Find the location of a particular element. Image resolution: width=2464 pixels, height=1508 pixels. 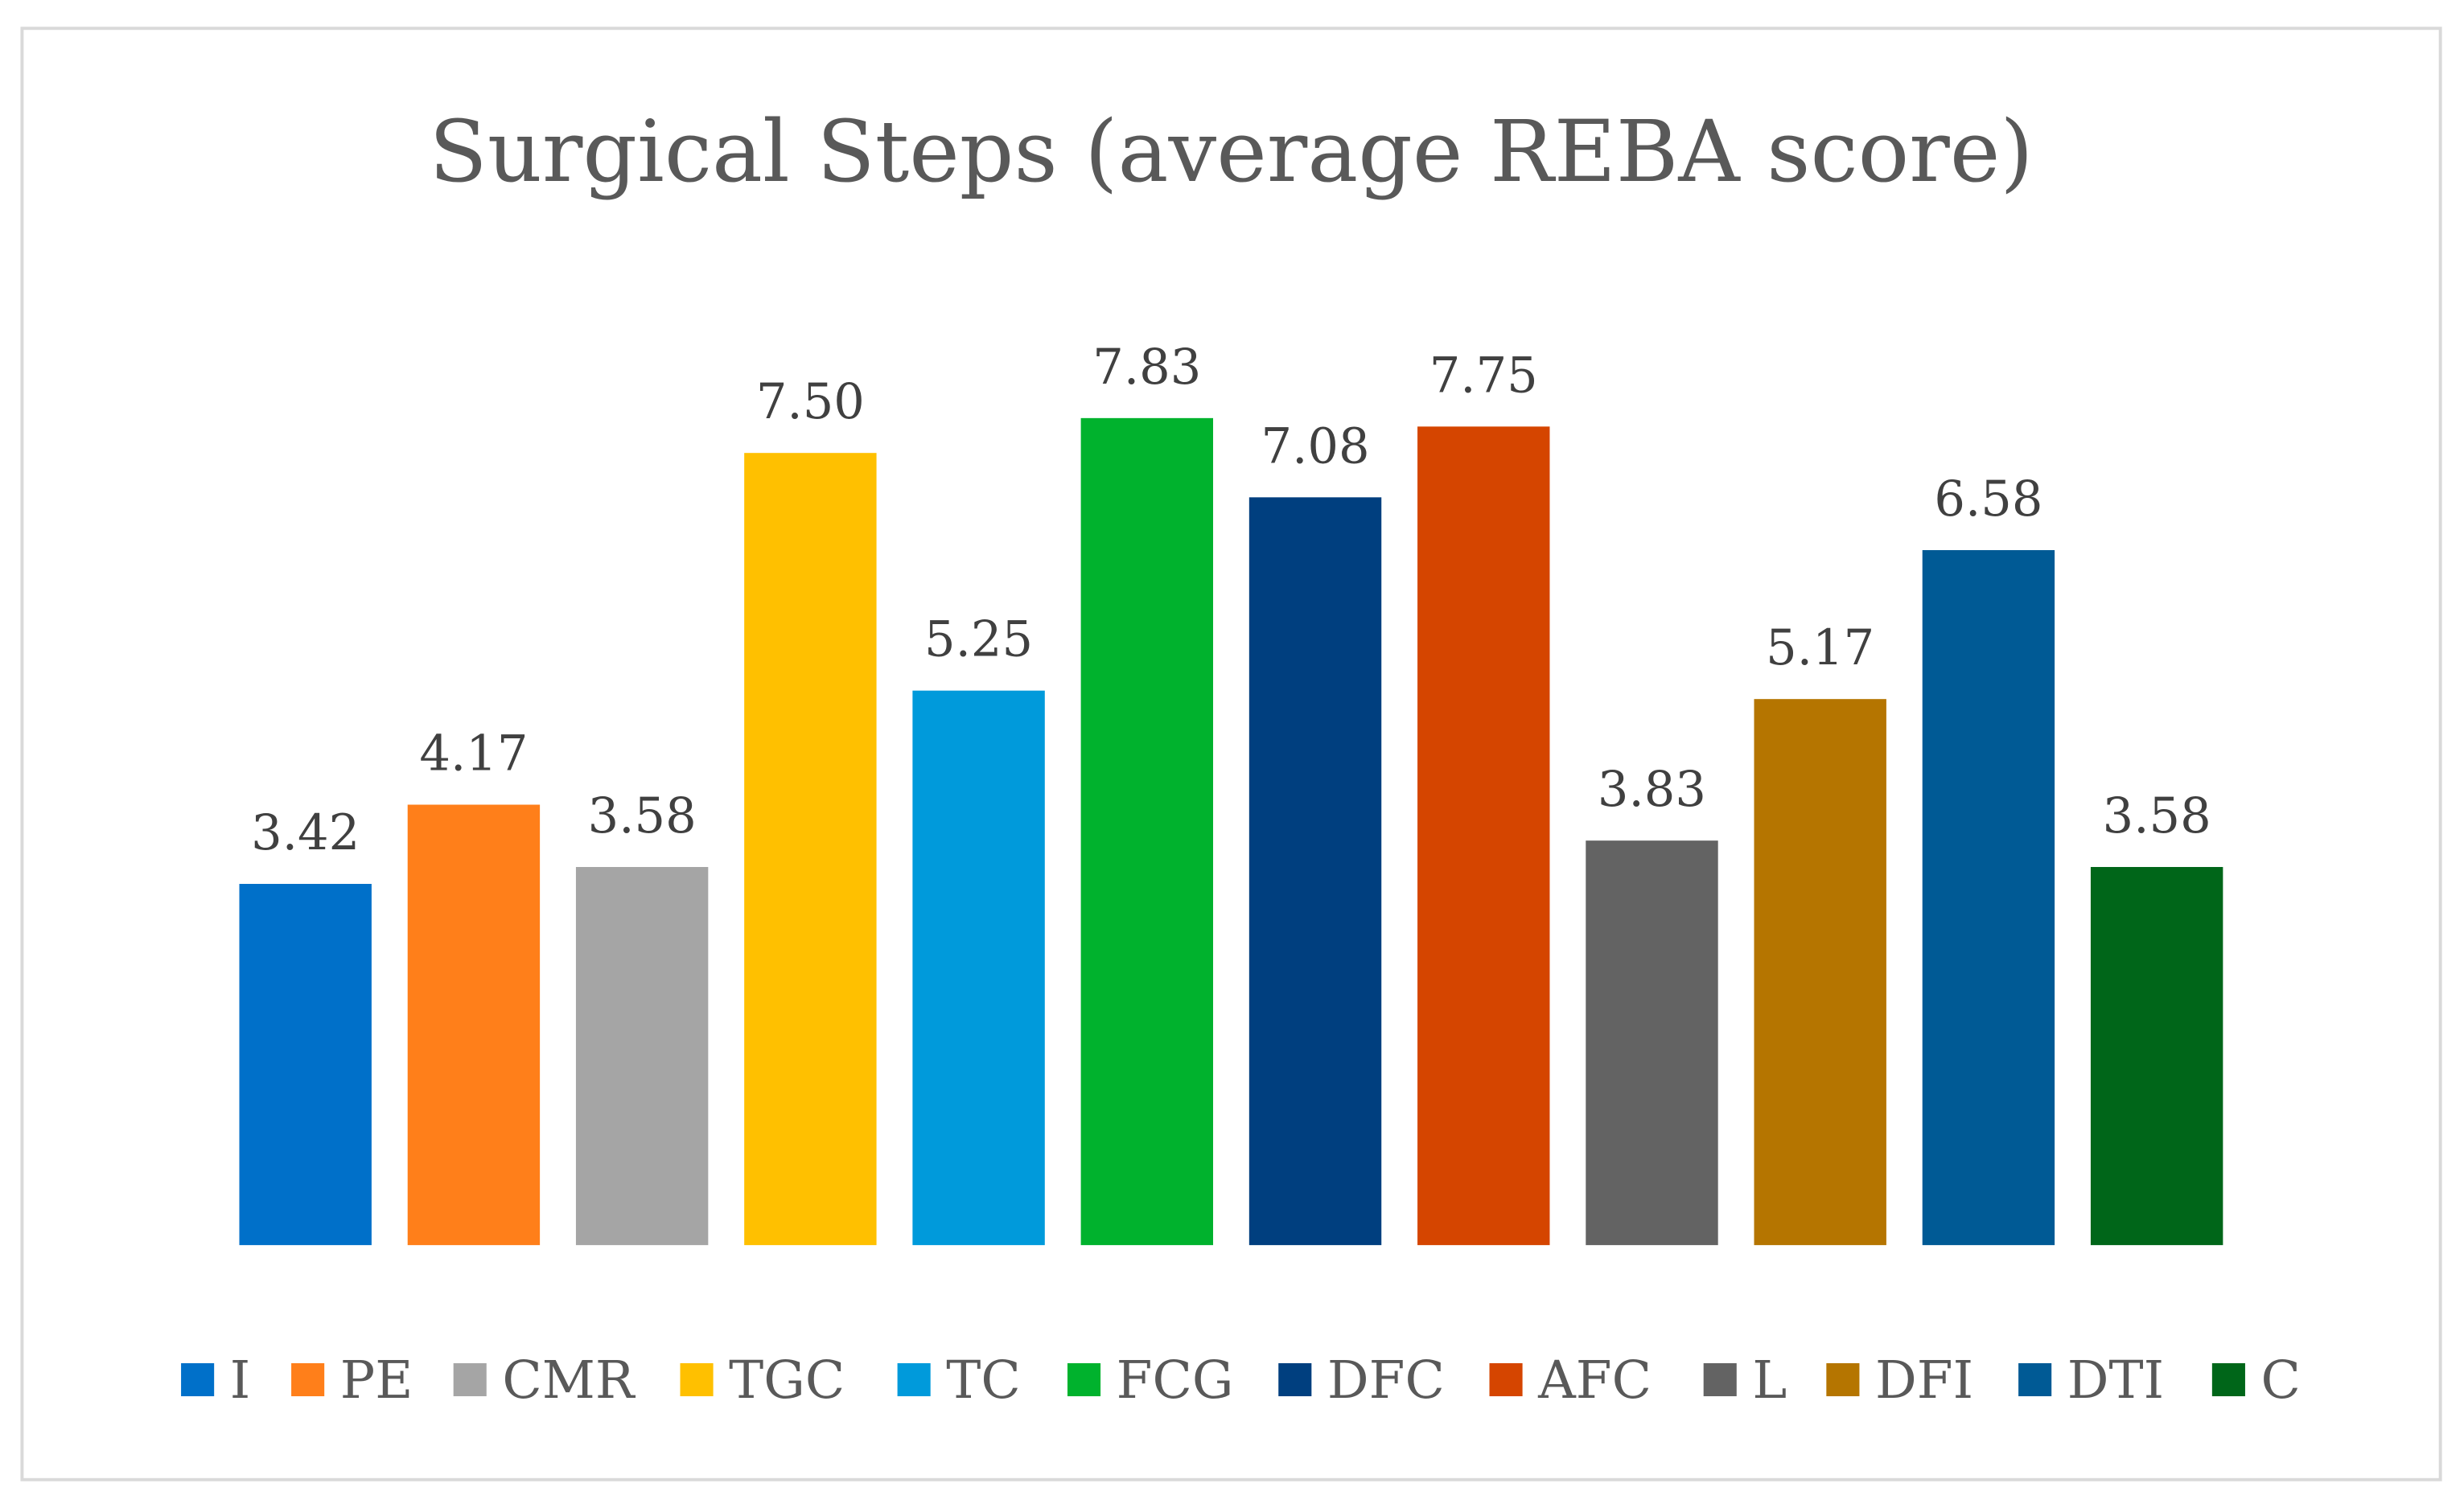

legend-item-pe: PE is located at coordinates (352, 1380).